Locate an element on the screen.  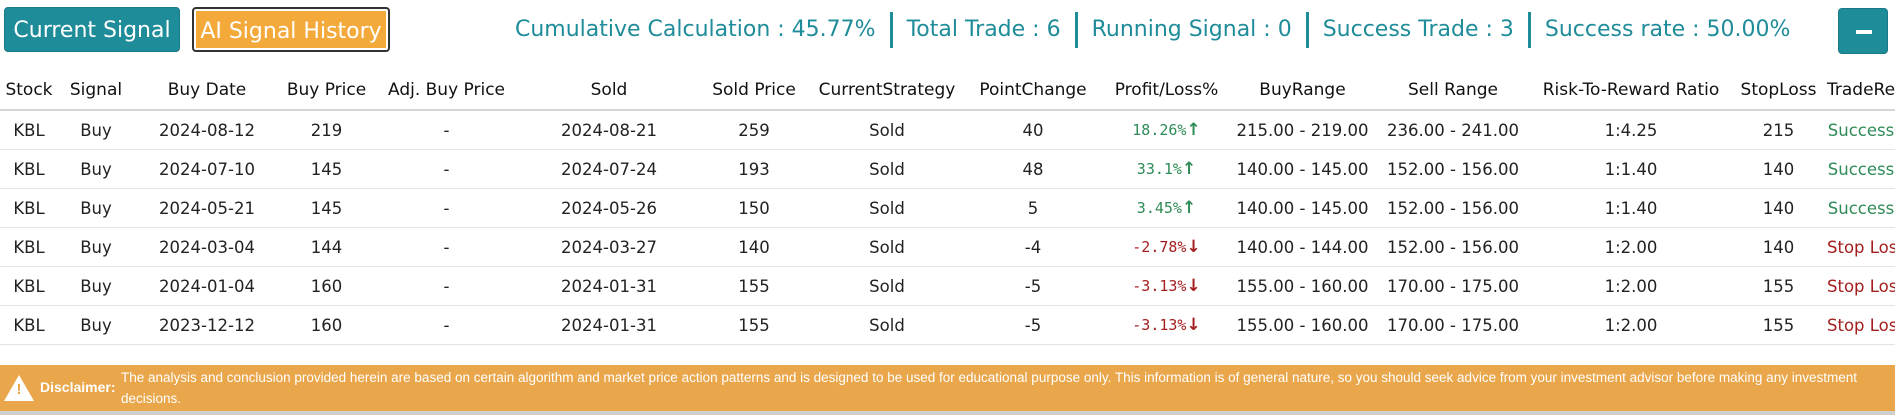
column-header: PointChange is located at coordinates (1033, 91).